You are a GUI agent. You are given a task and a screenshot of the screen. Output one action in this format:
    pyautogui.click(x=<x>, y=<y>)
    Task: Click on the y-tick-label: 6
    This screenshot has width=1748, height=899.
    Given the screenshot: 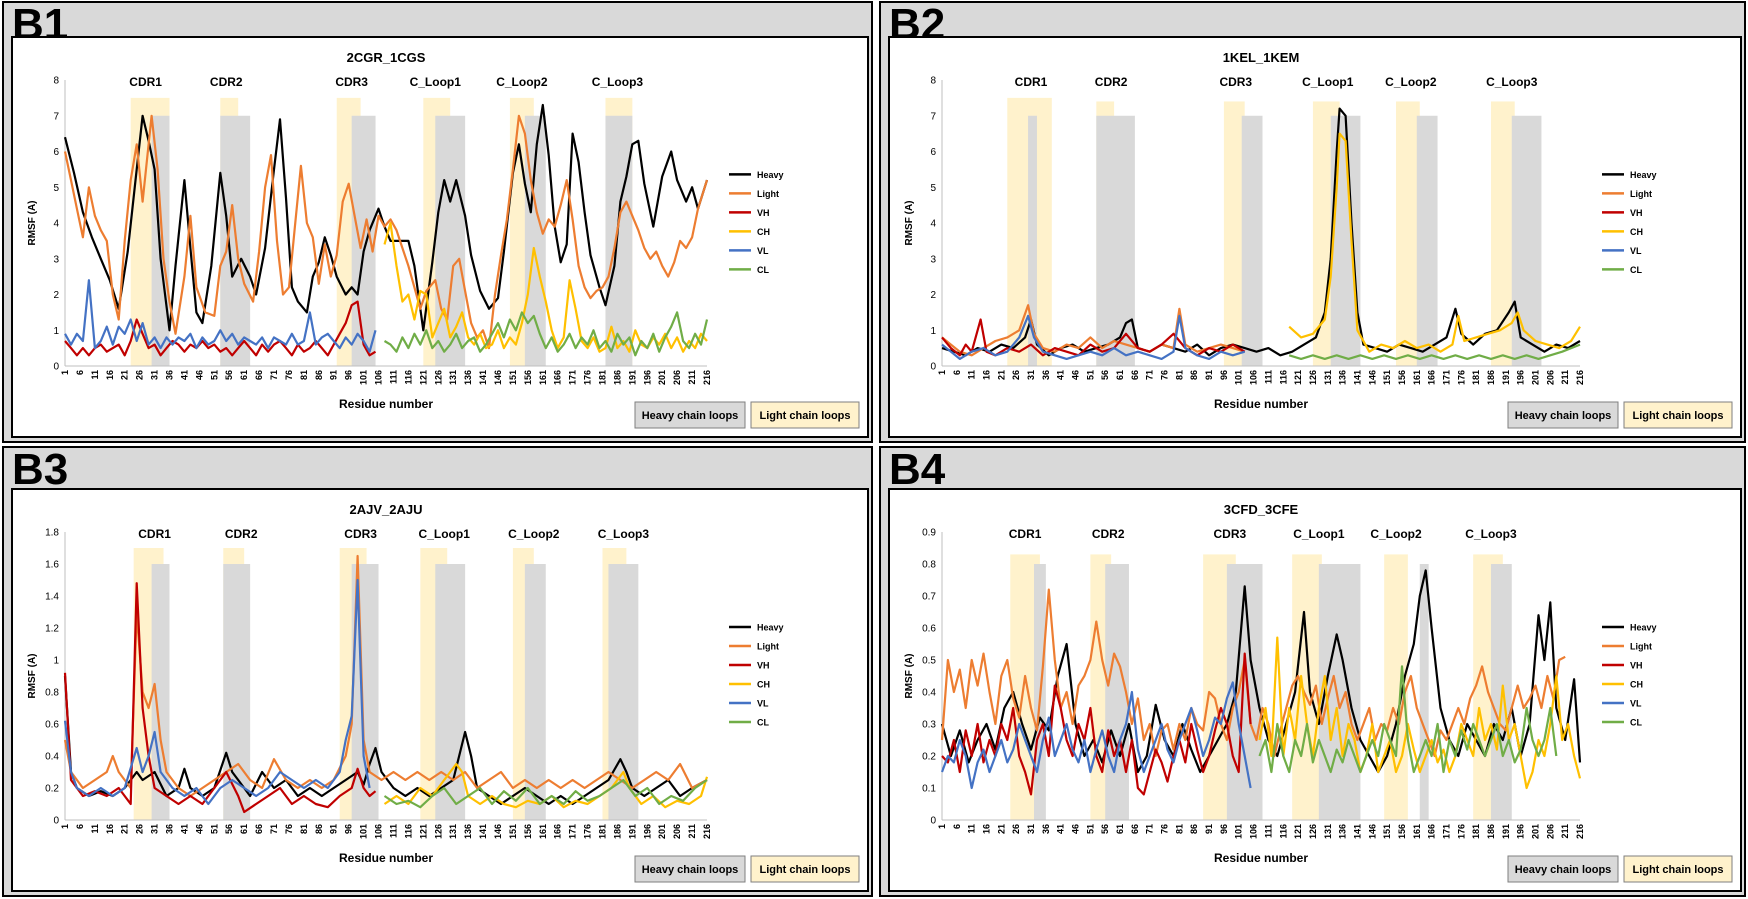 What is the action you would take?
    pyautogui.click(x=56, y=152)
    